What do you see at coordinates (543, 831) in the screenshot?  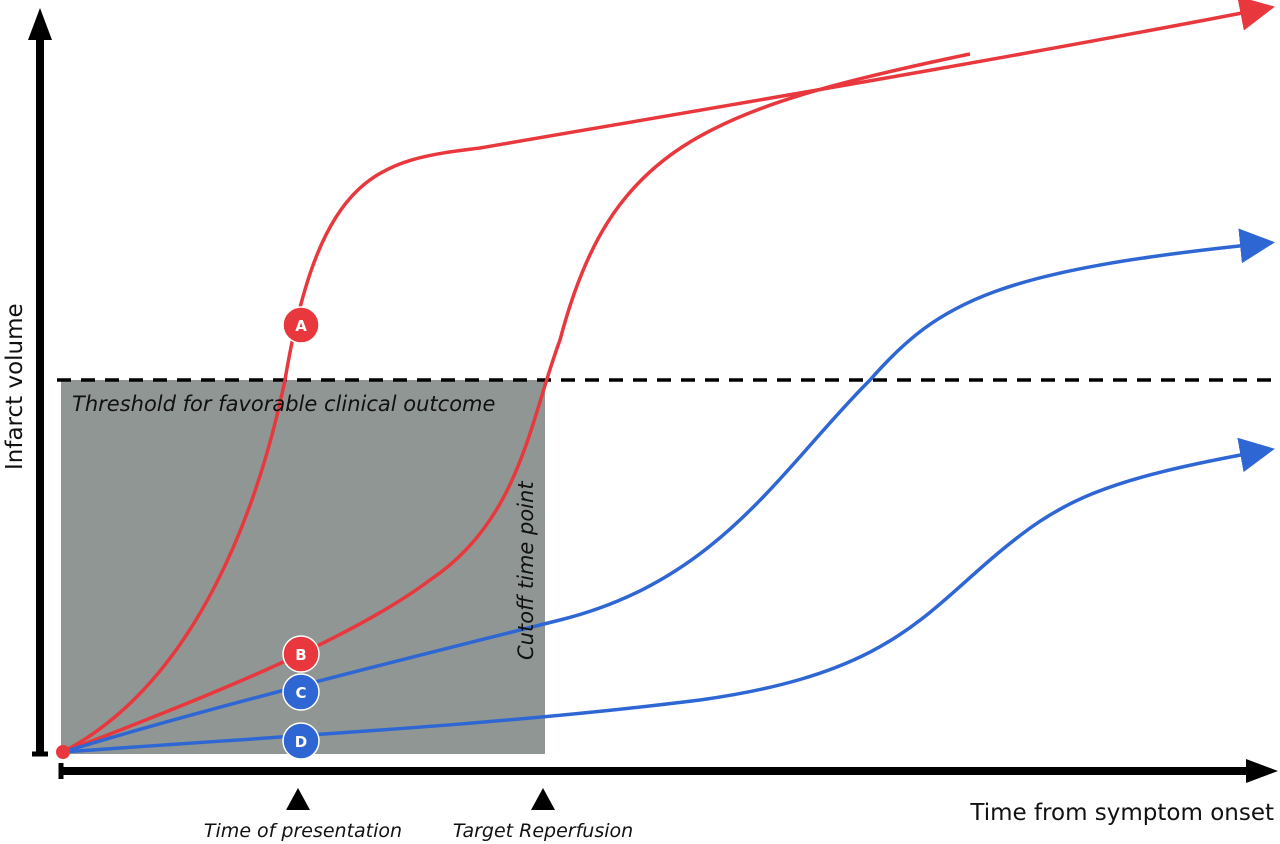 I see `reperfusion-label: Target Reperfusion` at bounding box center [543, 831].